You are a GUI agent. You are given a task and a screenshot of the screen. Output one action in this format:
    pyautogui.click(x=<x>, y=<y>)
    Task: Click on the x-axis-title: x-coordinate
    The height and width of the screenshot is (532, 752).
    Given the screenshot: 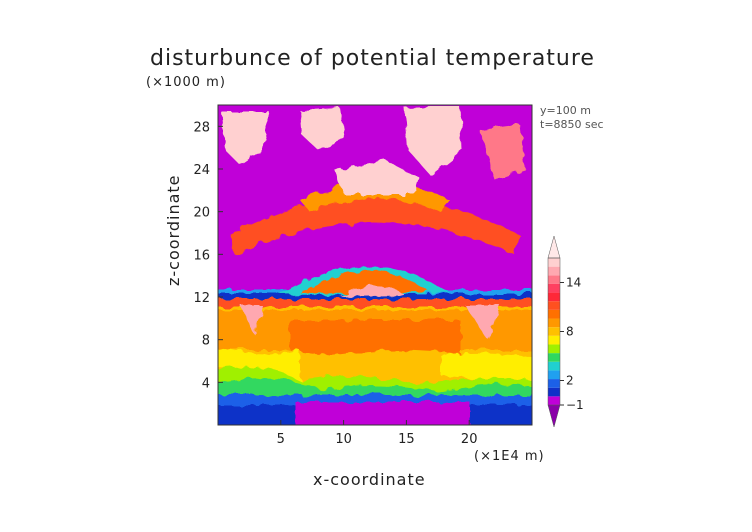 What is the action you would take?
    pyautogui.click(x=369, y=479)
    